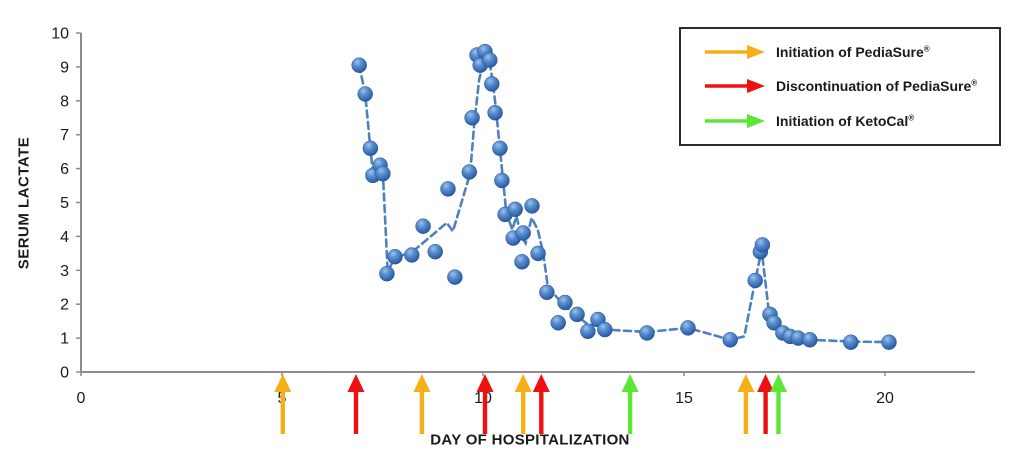 The image size is (1018, 473). I want to click on green-arrow-icon, so click(735, 120).